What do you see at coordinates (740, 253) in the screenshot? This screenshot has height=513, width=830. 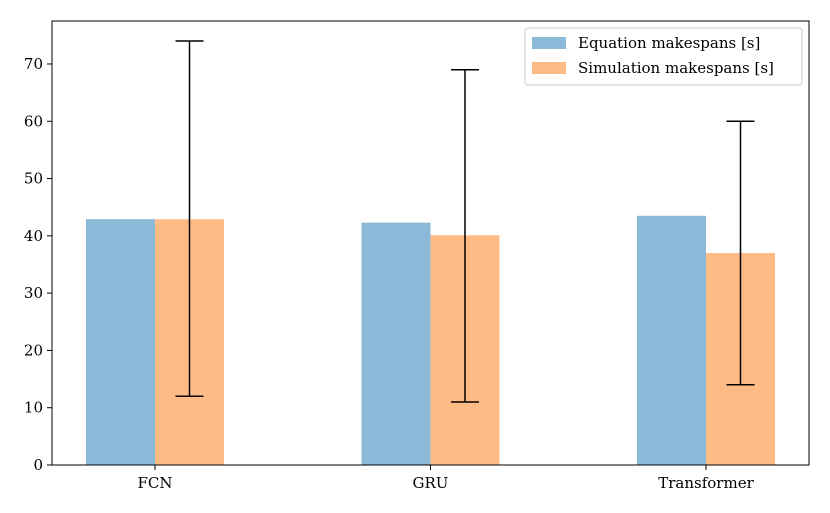 I see `error-bar-transformer` at bounding box center [740, 253].